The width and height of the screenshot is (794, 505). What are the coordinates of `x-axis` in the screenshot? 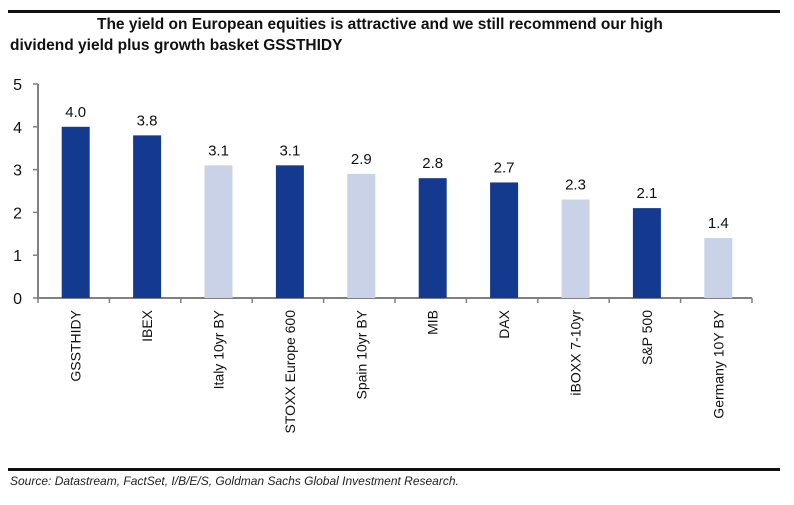 It's located at (395, 300).